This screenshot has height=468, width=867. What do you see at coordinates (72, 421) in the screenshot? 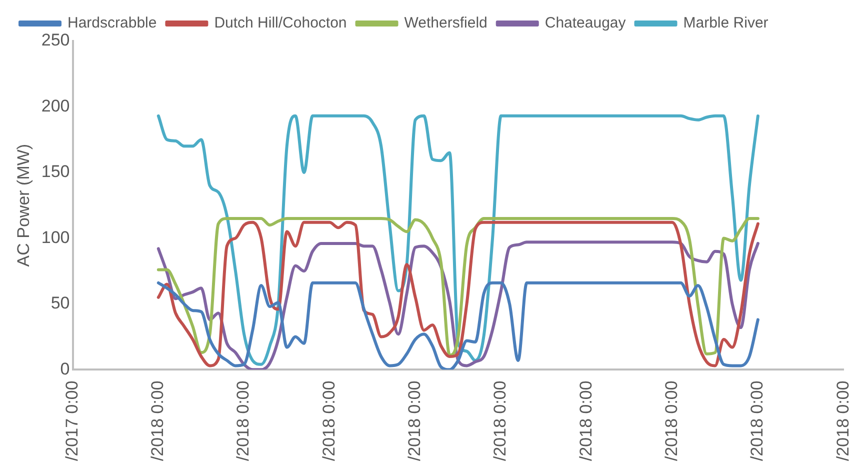
I see `x-tick-label: /2017 0:00` at bounding box center [72, 421].